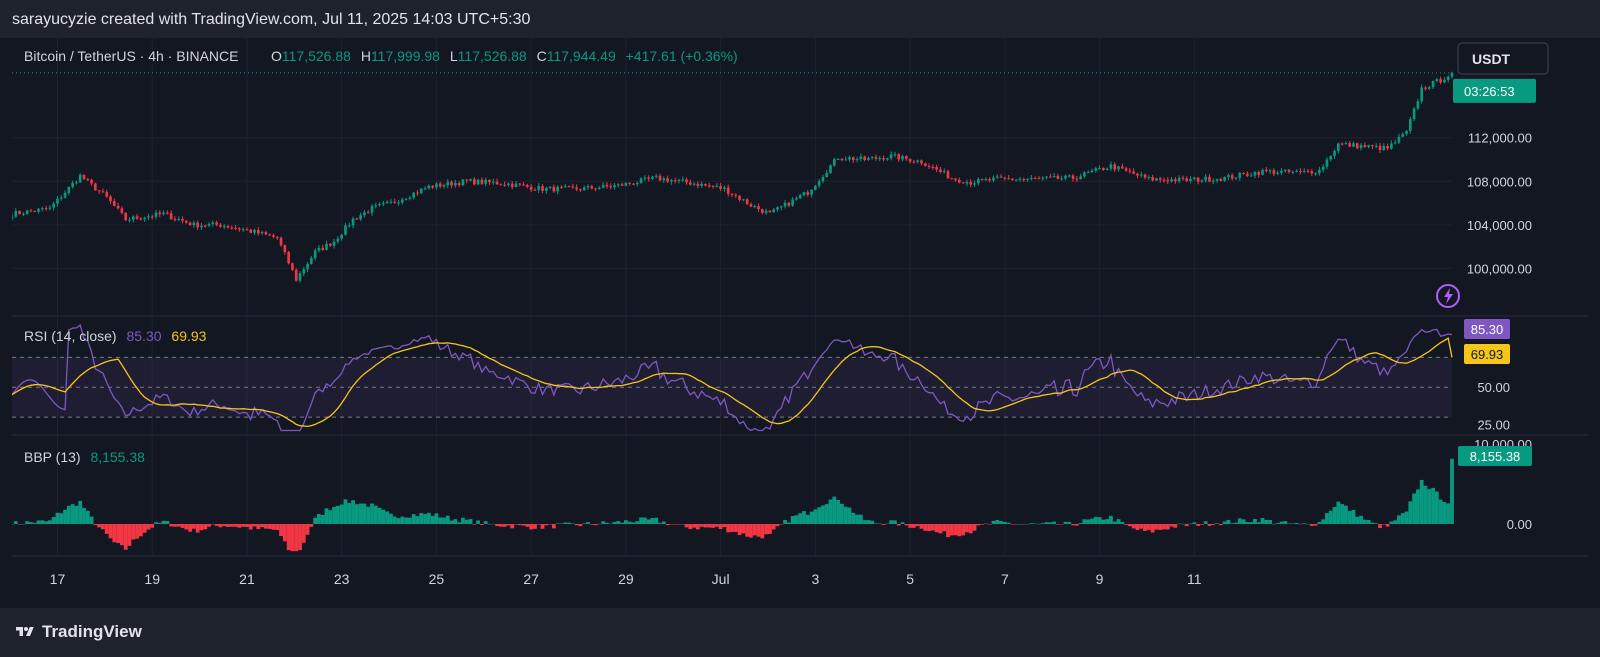  Describe the element at coordinates (58, 579) in the screenshot. I see `time-axis-label: 17` at that location.